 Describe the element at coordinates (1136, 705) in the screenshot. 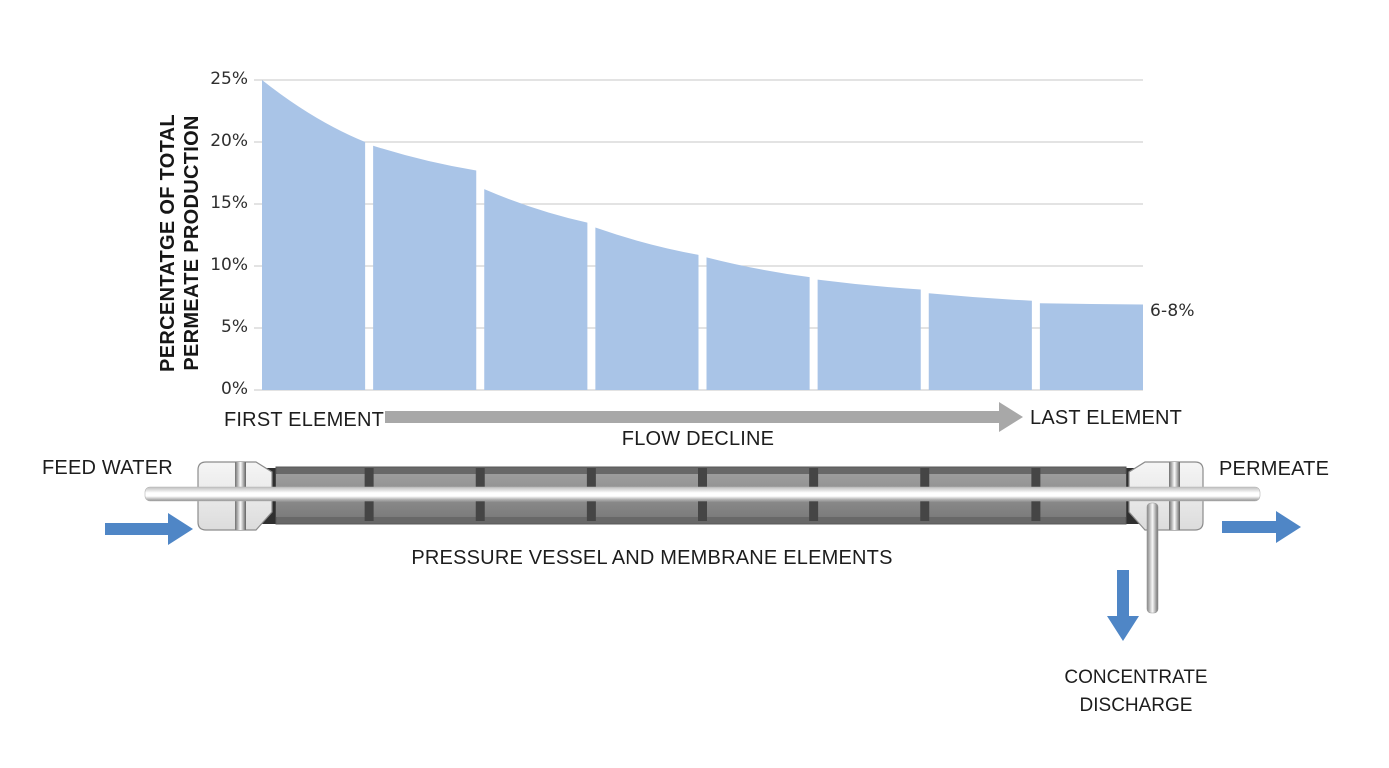

I see `concentrate-label-line2: DISCHARGE` at that location.